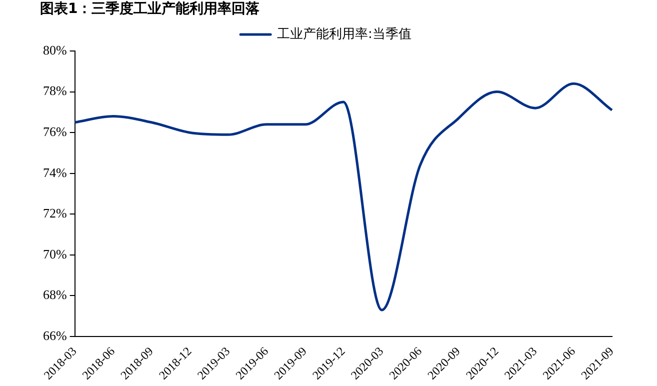  I want to click on y-tick-label: 66%, so click(54, 335).